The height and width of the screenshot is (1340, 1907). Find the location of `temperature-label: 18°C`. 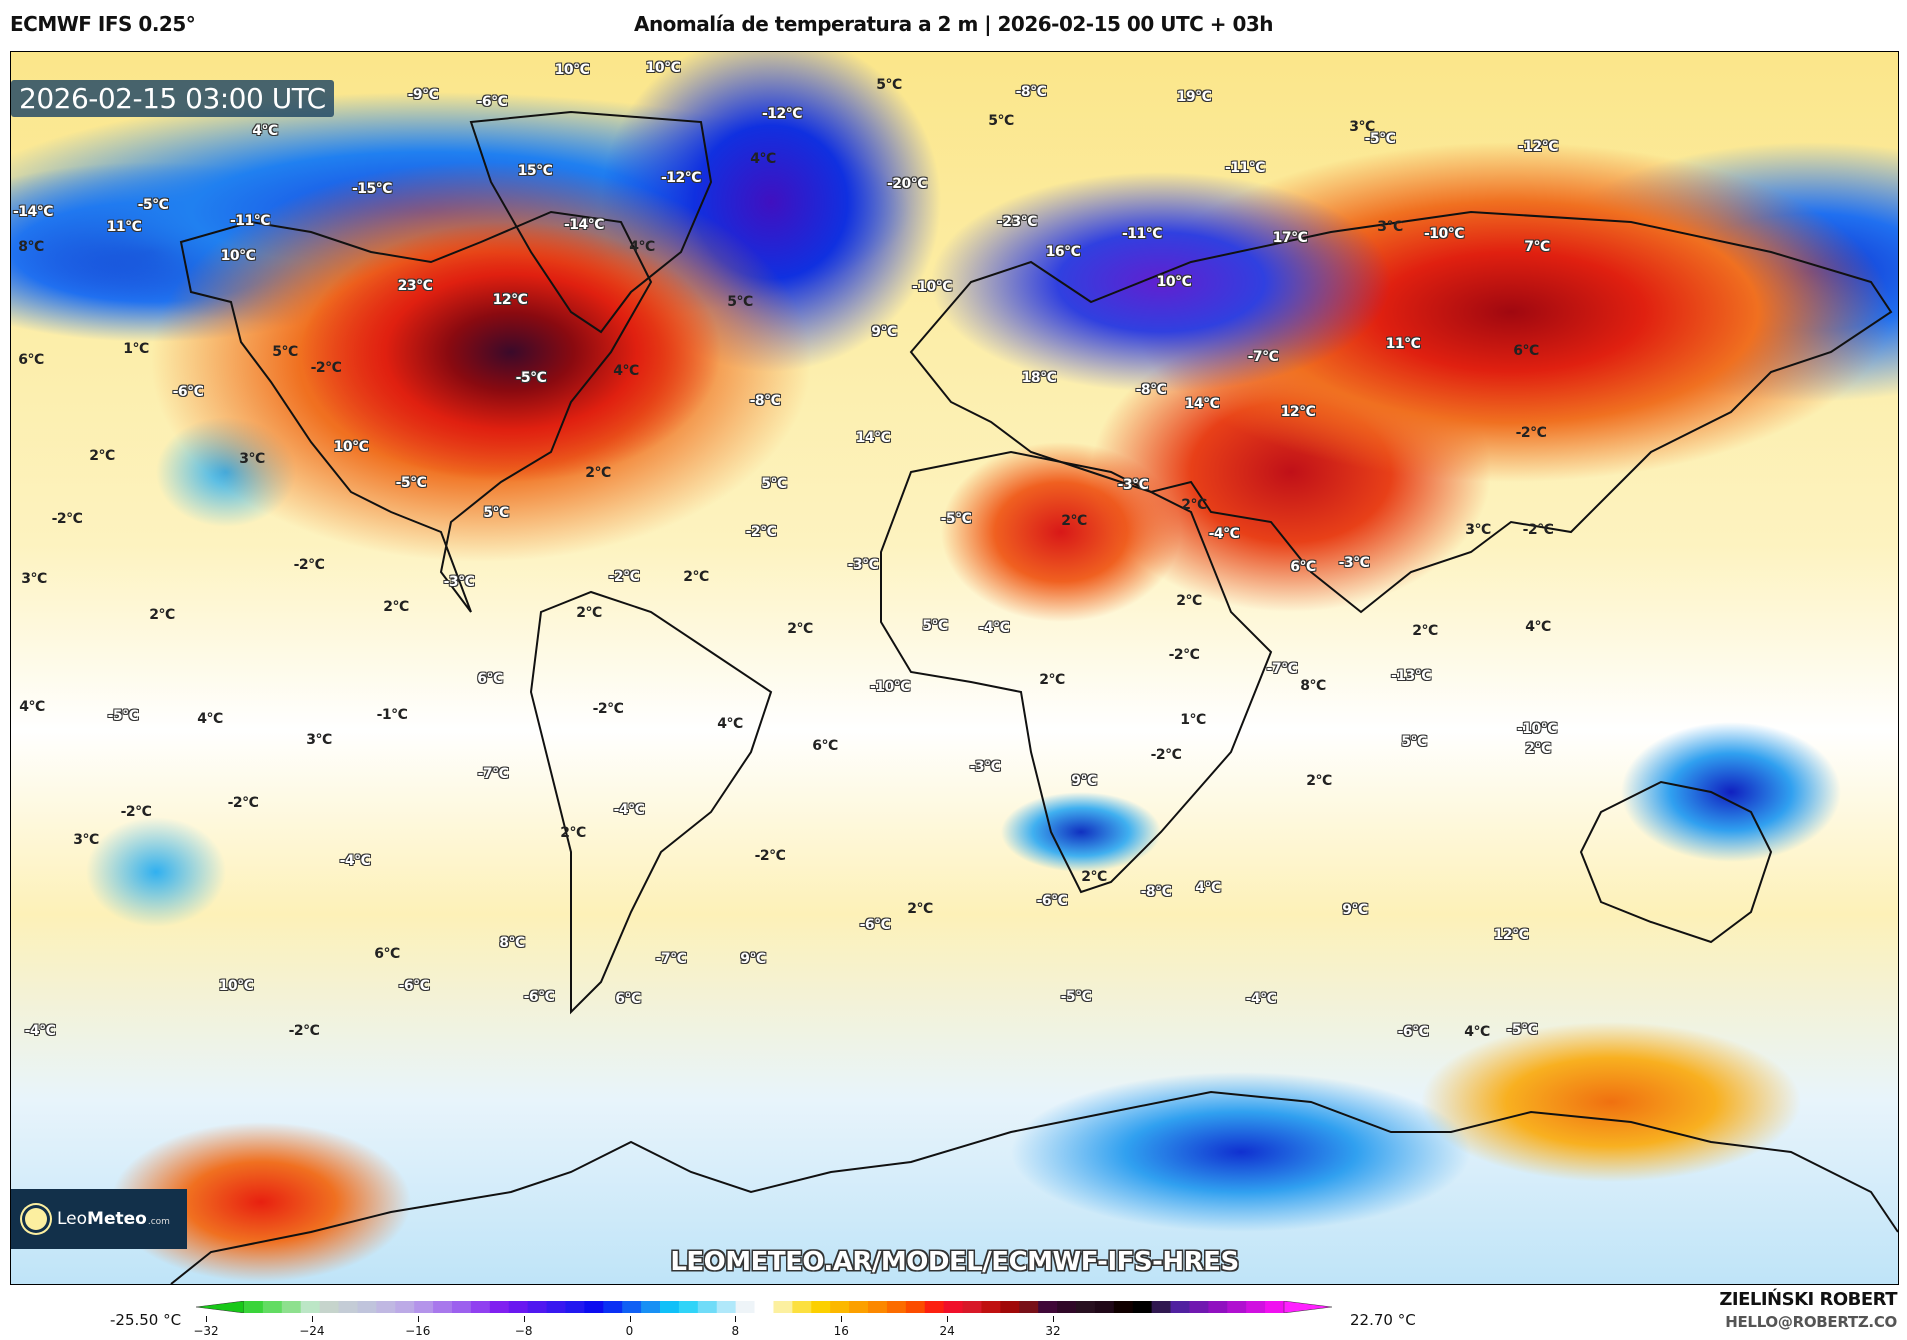

temperature-label: 18°C is located at coordinates (1039, 378).